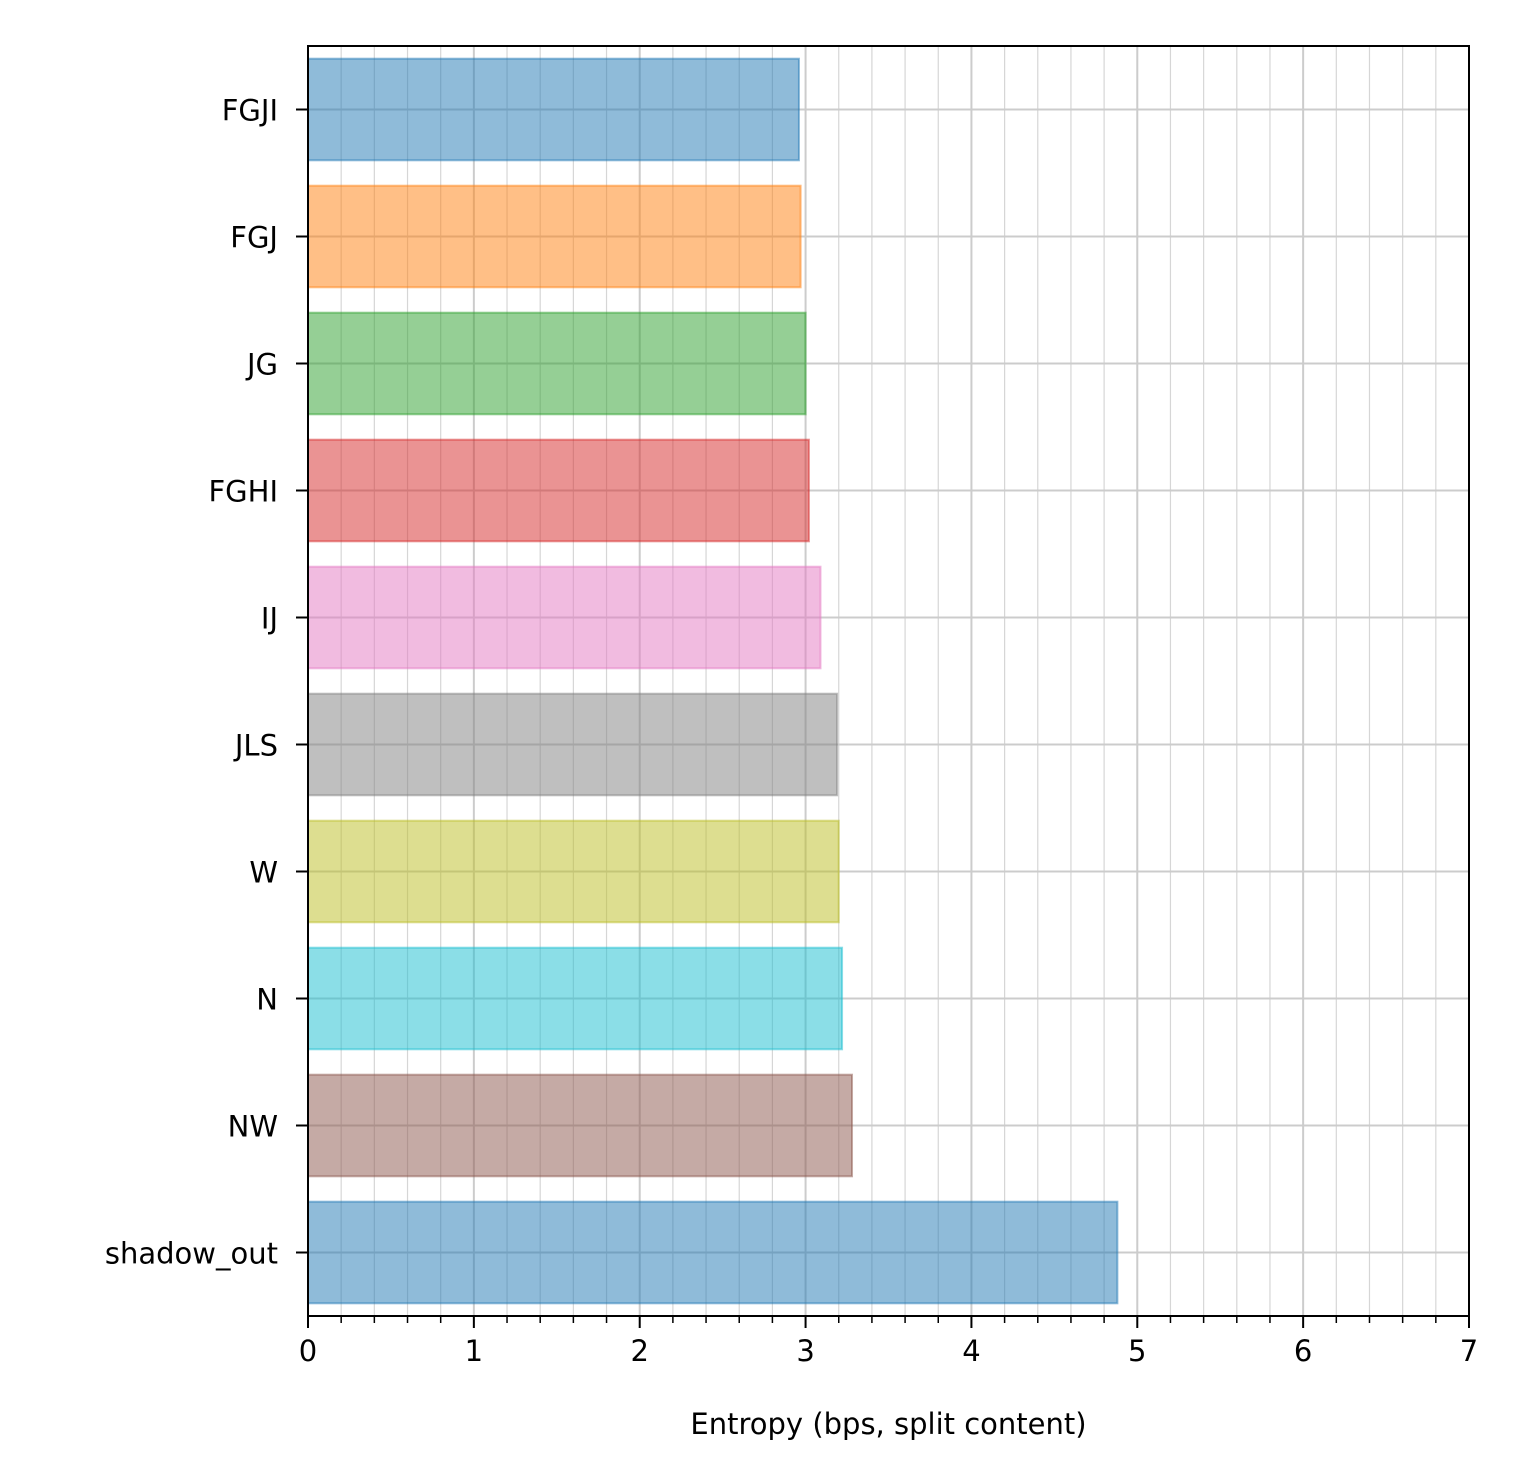 Image resolution: width=1533 pixels, height=1481 pixels. Describe the element at coordinates (191, 1254) in the screenshot. I see `y-tick-label: shadow_out` at that location.